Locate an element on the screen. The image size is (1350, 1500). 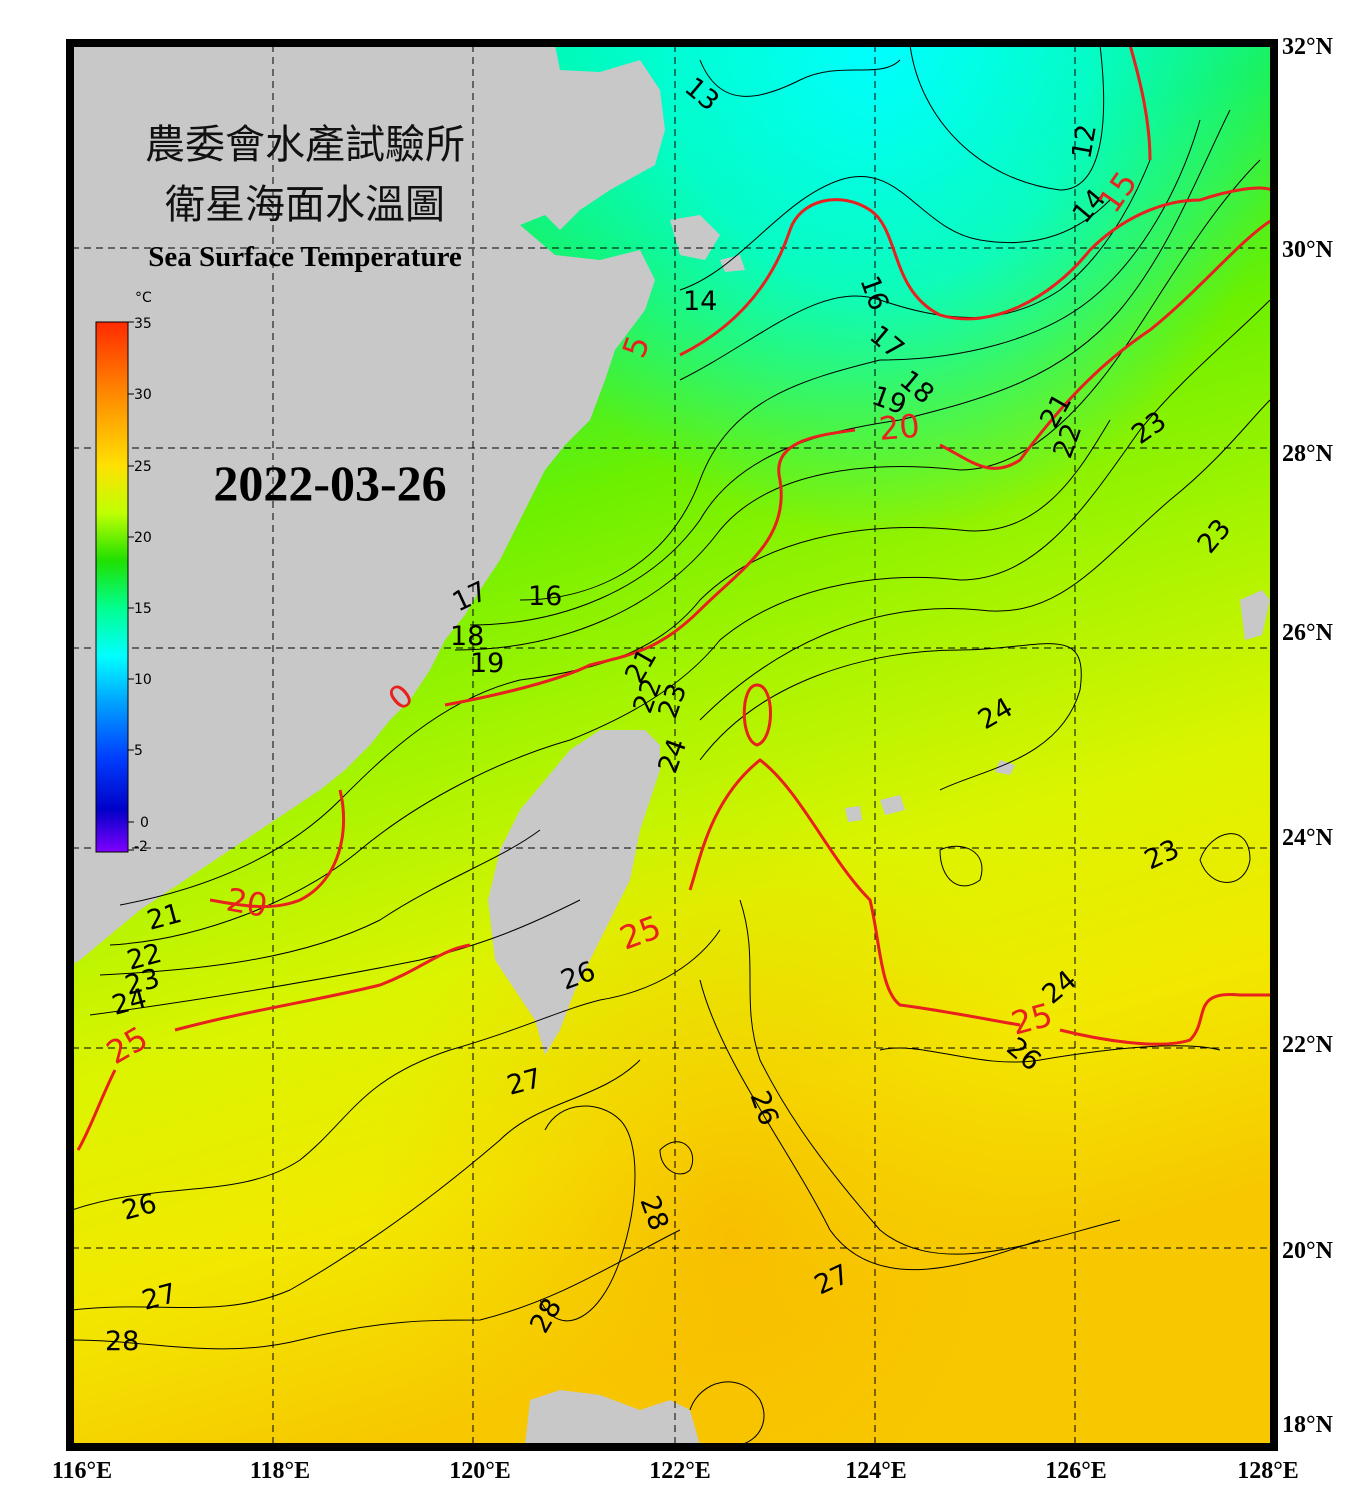
colorbar-unit: °C is located at coordinates (143, 298).